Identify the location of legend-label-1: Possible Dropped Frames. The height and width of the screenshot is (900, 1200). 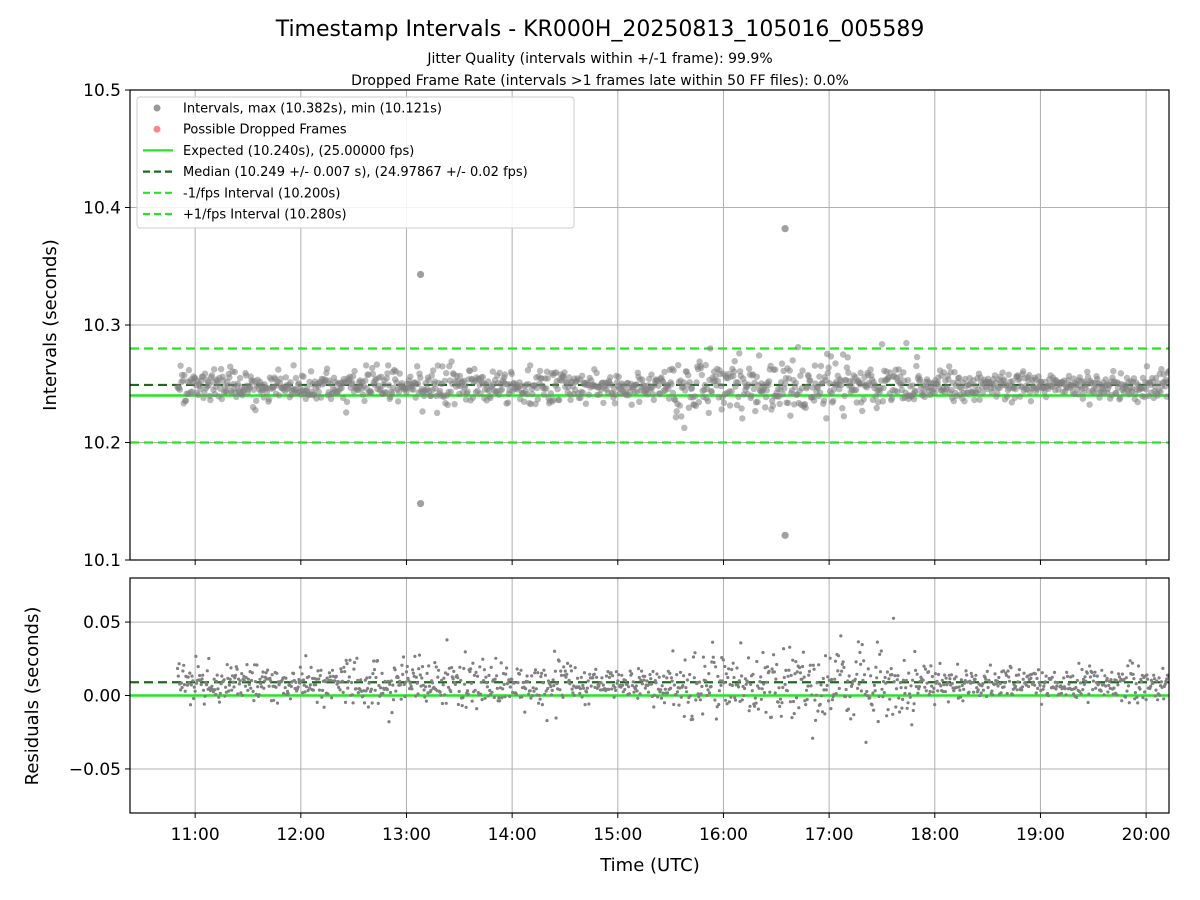
(265, 130).